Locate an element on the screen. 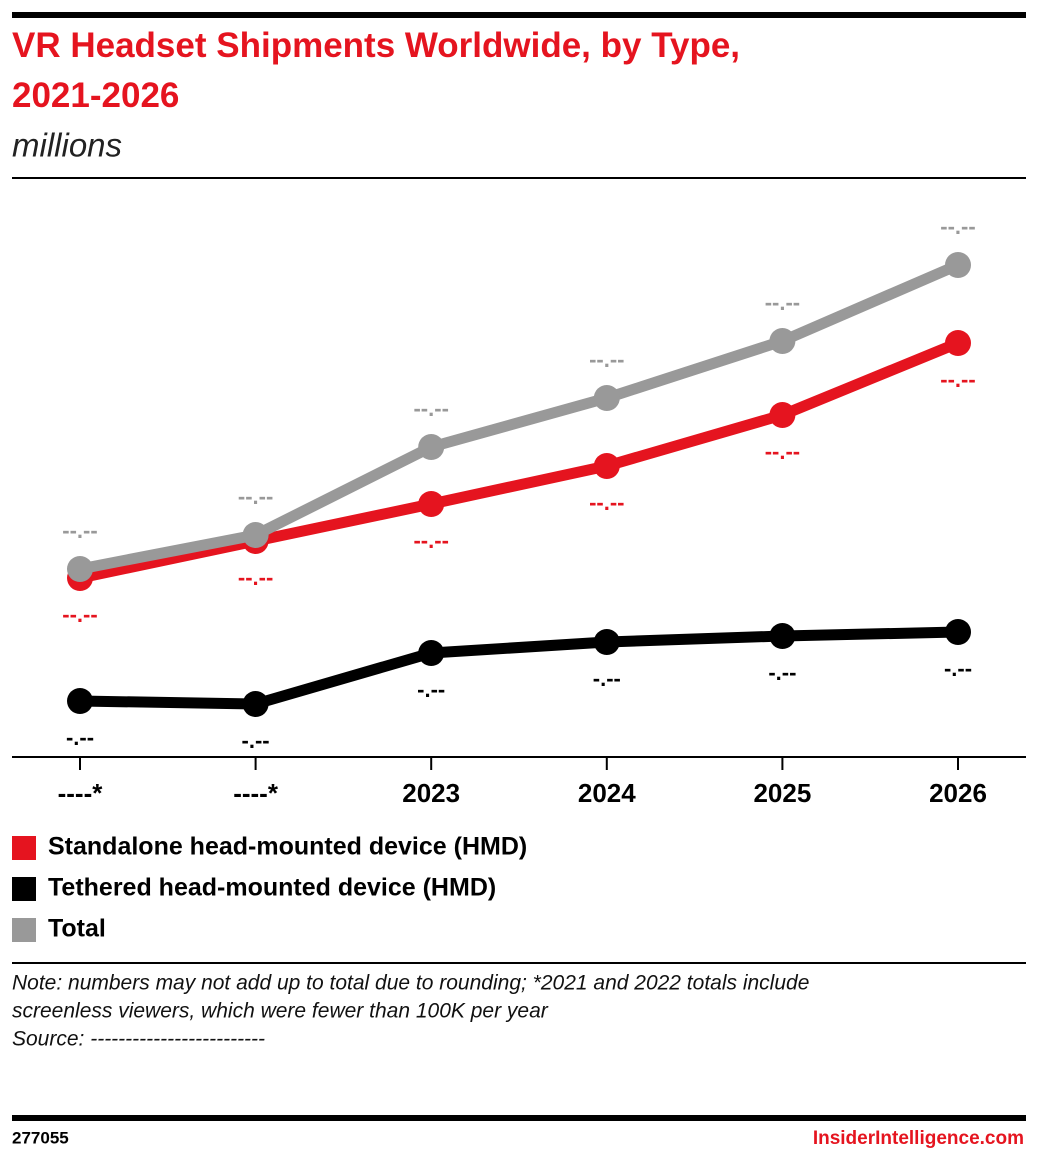 Image resolution: width=1038 pixels, height=1168 pixels. x-tick-label: 2023 is located at coordinates (431, 793).